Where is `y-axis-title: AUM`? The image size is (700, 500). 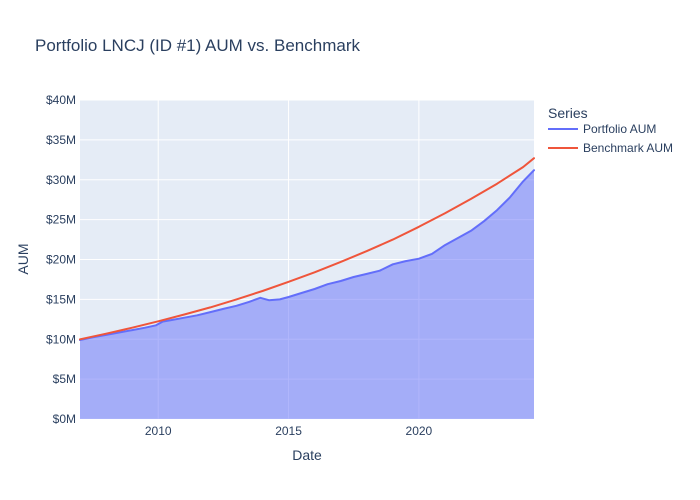 y-axis-title: AUM is located at coordinates (23, 258).